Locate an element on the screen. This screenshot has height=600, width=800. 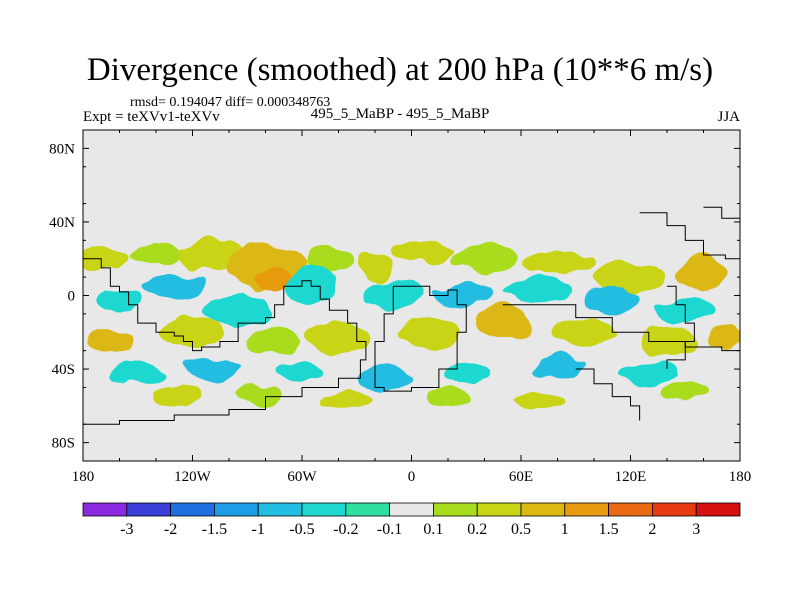
stats-label: rmsd= 0.194047 diff= 0.000348763 is located at coordinates (230, 102).